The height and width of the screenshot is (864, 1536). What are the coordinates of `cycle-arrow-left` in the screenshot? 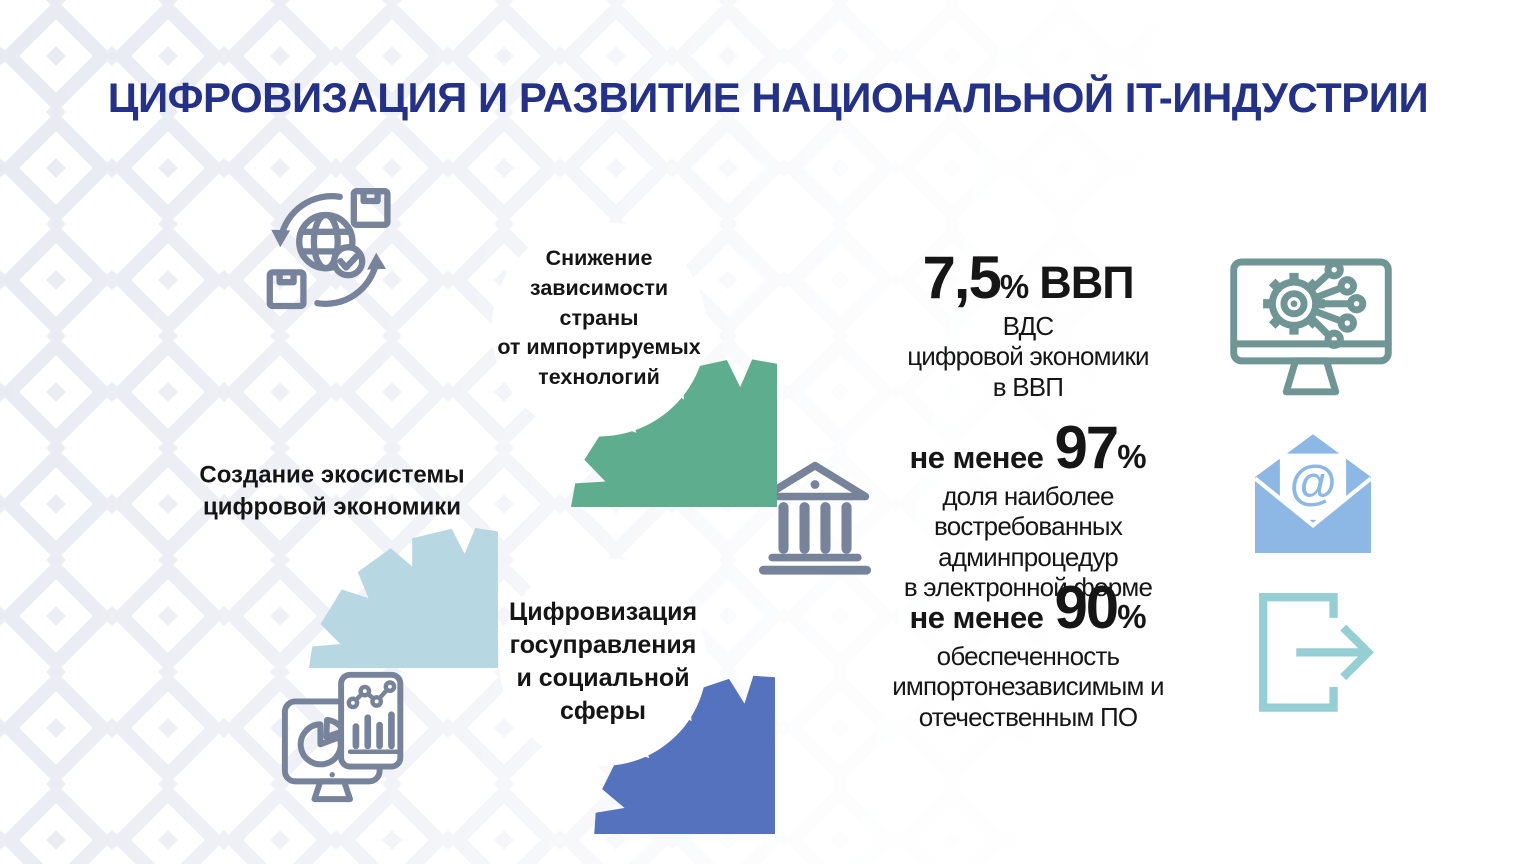 It's located at (310, 217).